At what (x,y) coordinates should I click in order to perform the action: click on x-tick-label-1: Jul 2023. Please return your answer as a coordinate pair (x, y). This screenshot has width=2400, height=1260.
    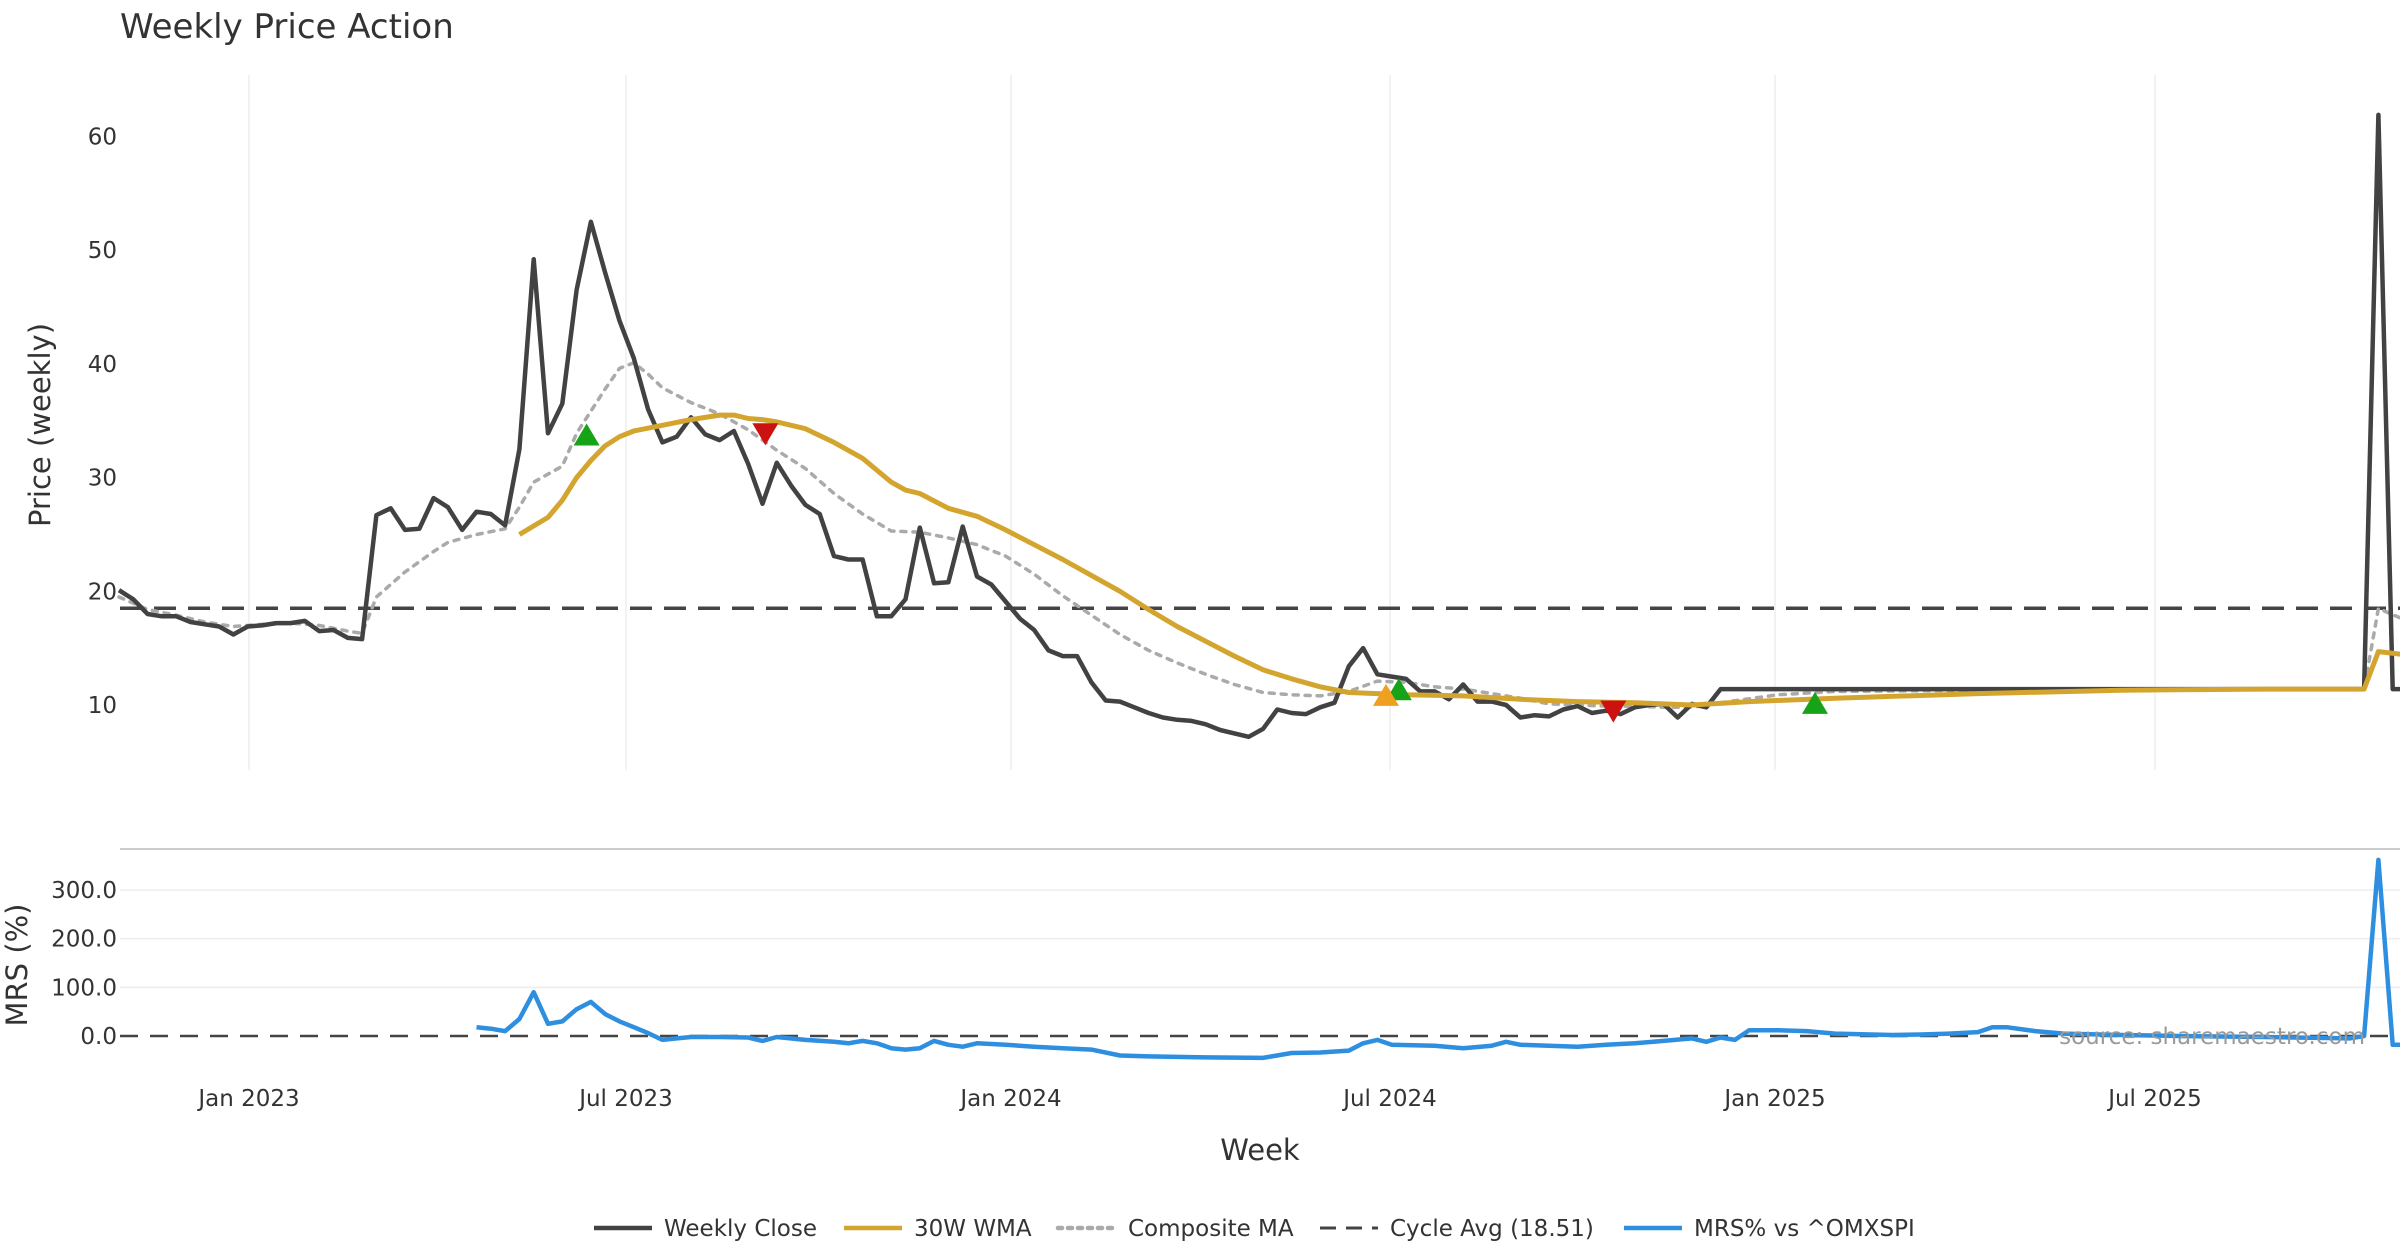
    Looking at the image, I should click on (625, 1099).